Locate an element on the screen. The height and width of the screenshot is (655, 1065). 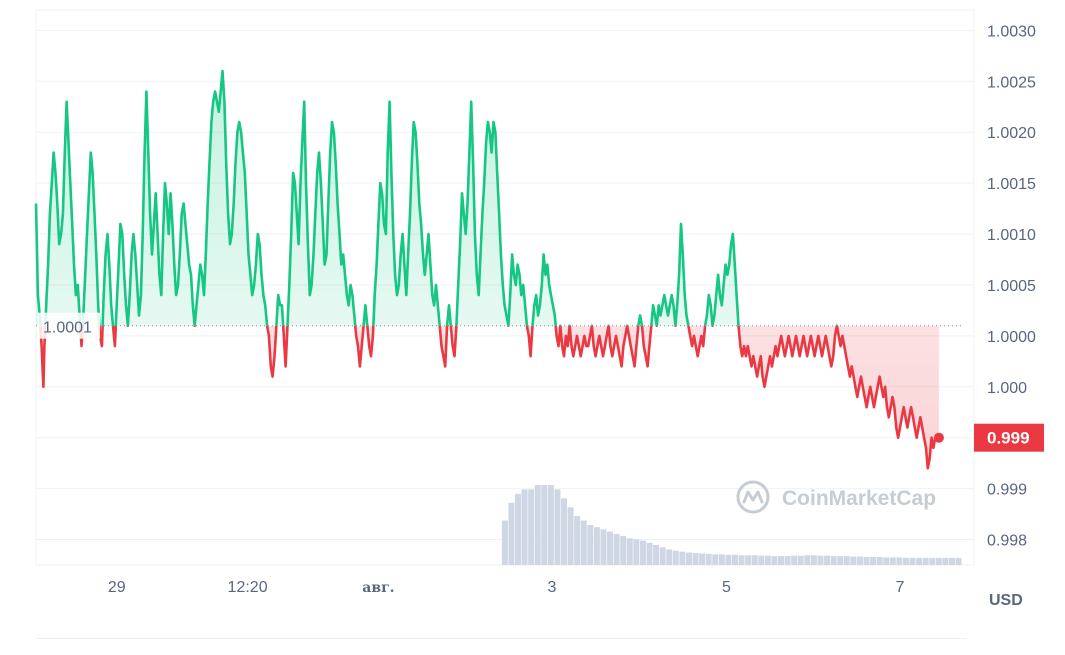
reference-value: 1.0001 is located at coordinates (67, 328).